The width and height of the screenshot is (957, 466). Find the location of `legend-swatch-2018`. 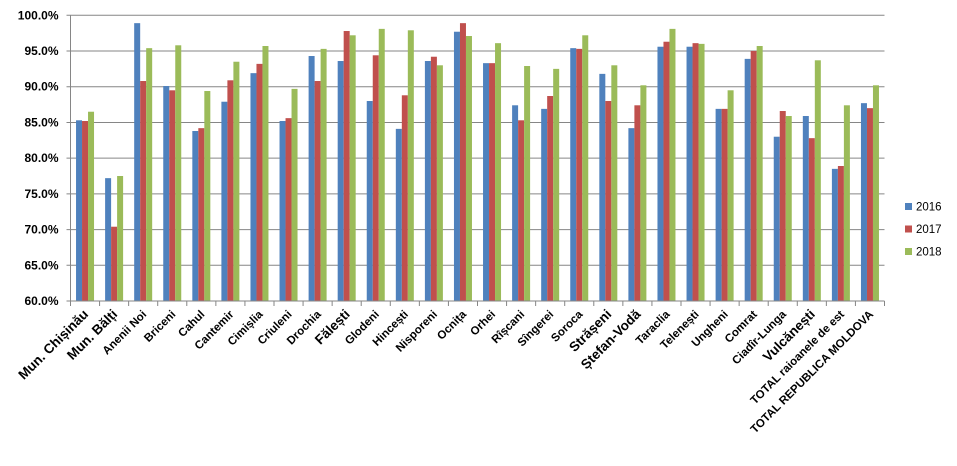

legend-swatch-2018 is located at coordinates (908, 251).